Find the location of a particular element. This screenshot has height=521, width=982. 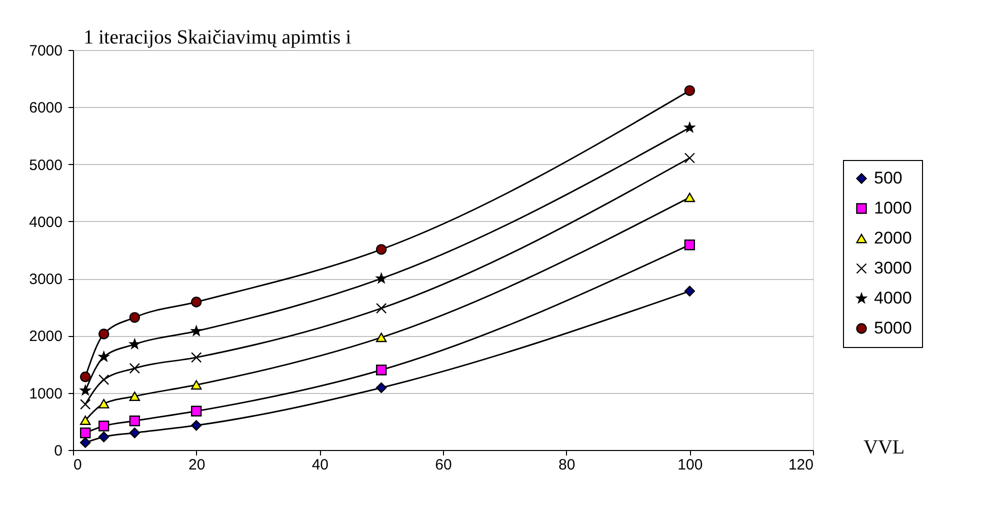

legend-label: 3000 is located at coordinates (893, 268).